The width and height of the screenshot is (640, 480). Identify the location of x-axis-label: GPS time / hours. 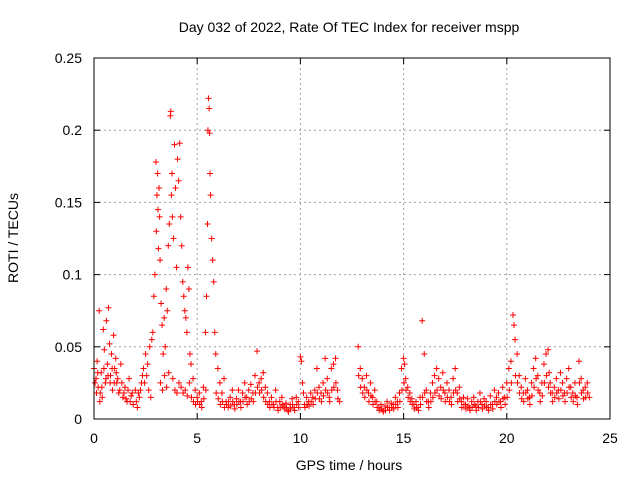
(349, 465).